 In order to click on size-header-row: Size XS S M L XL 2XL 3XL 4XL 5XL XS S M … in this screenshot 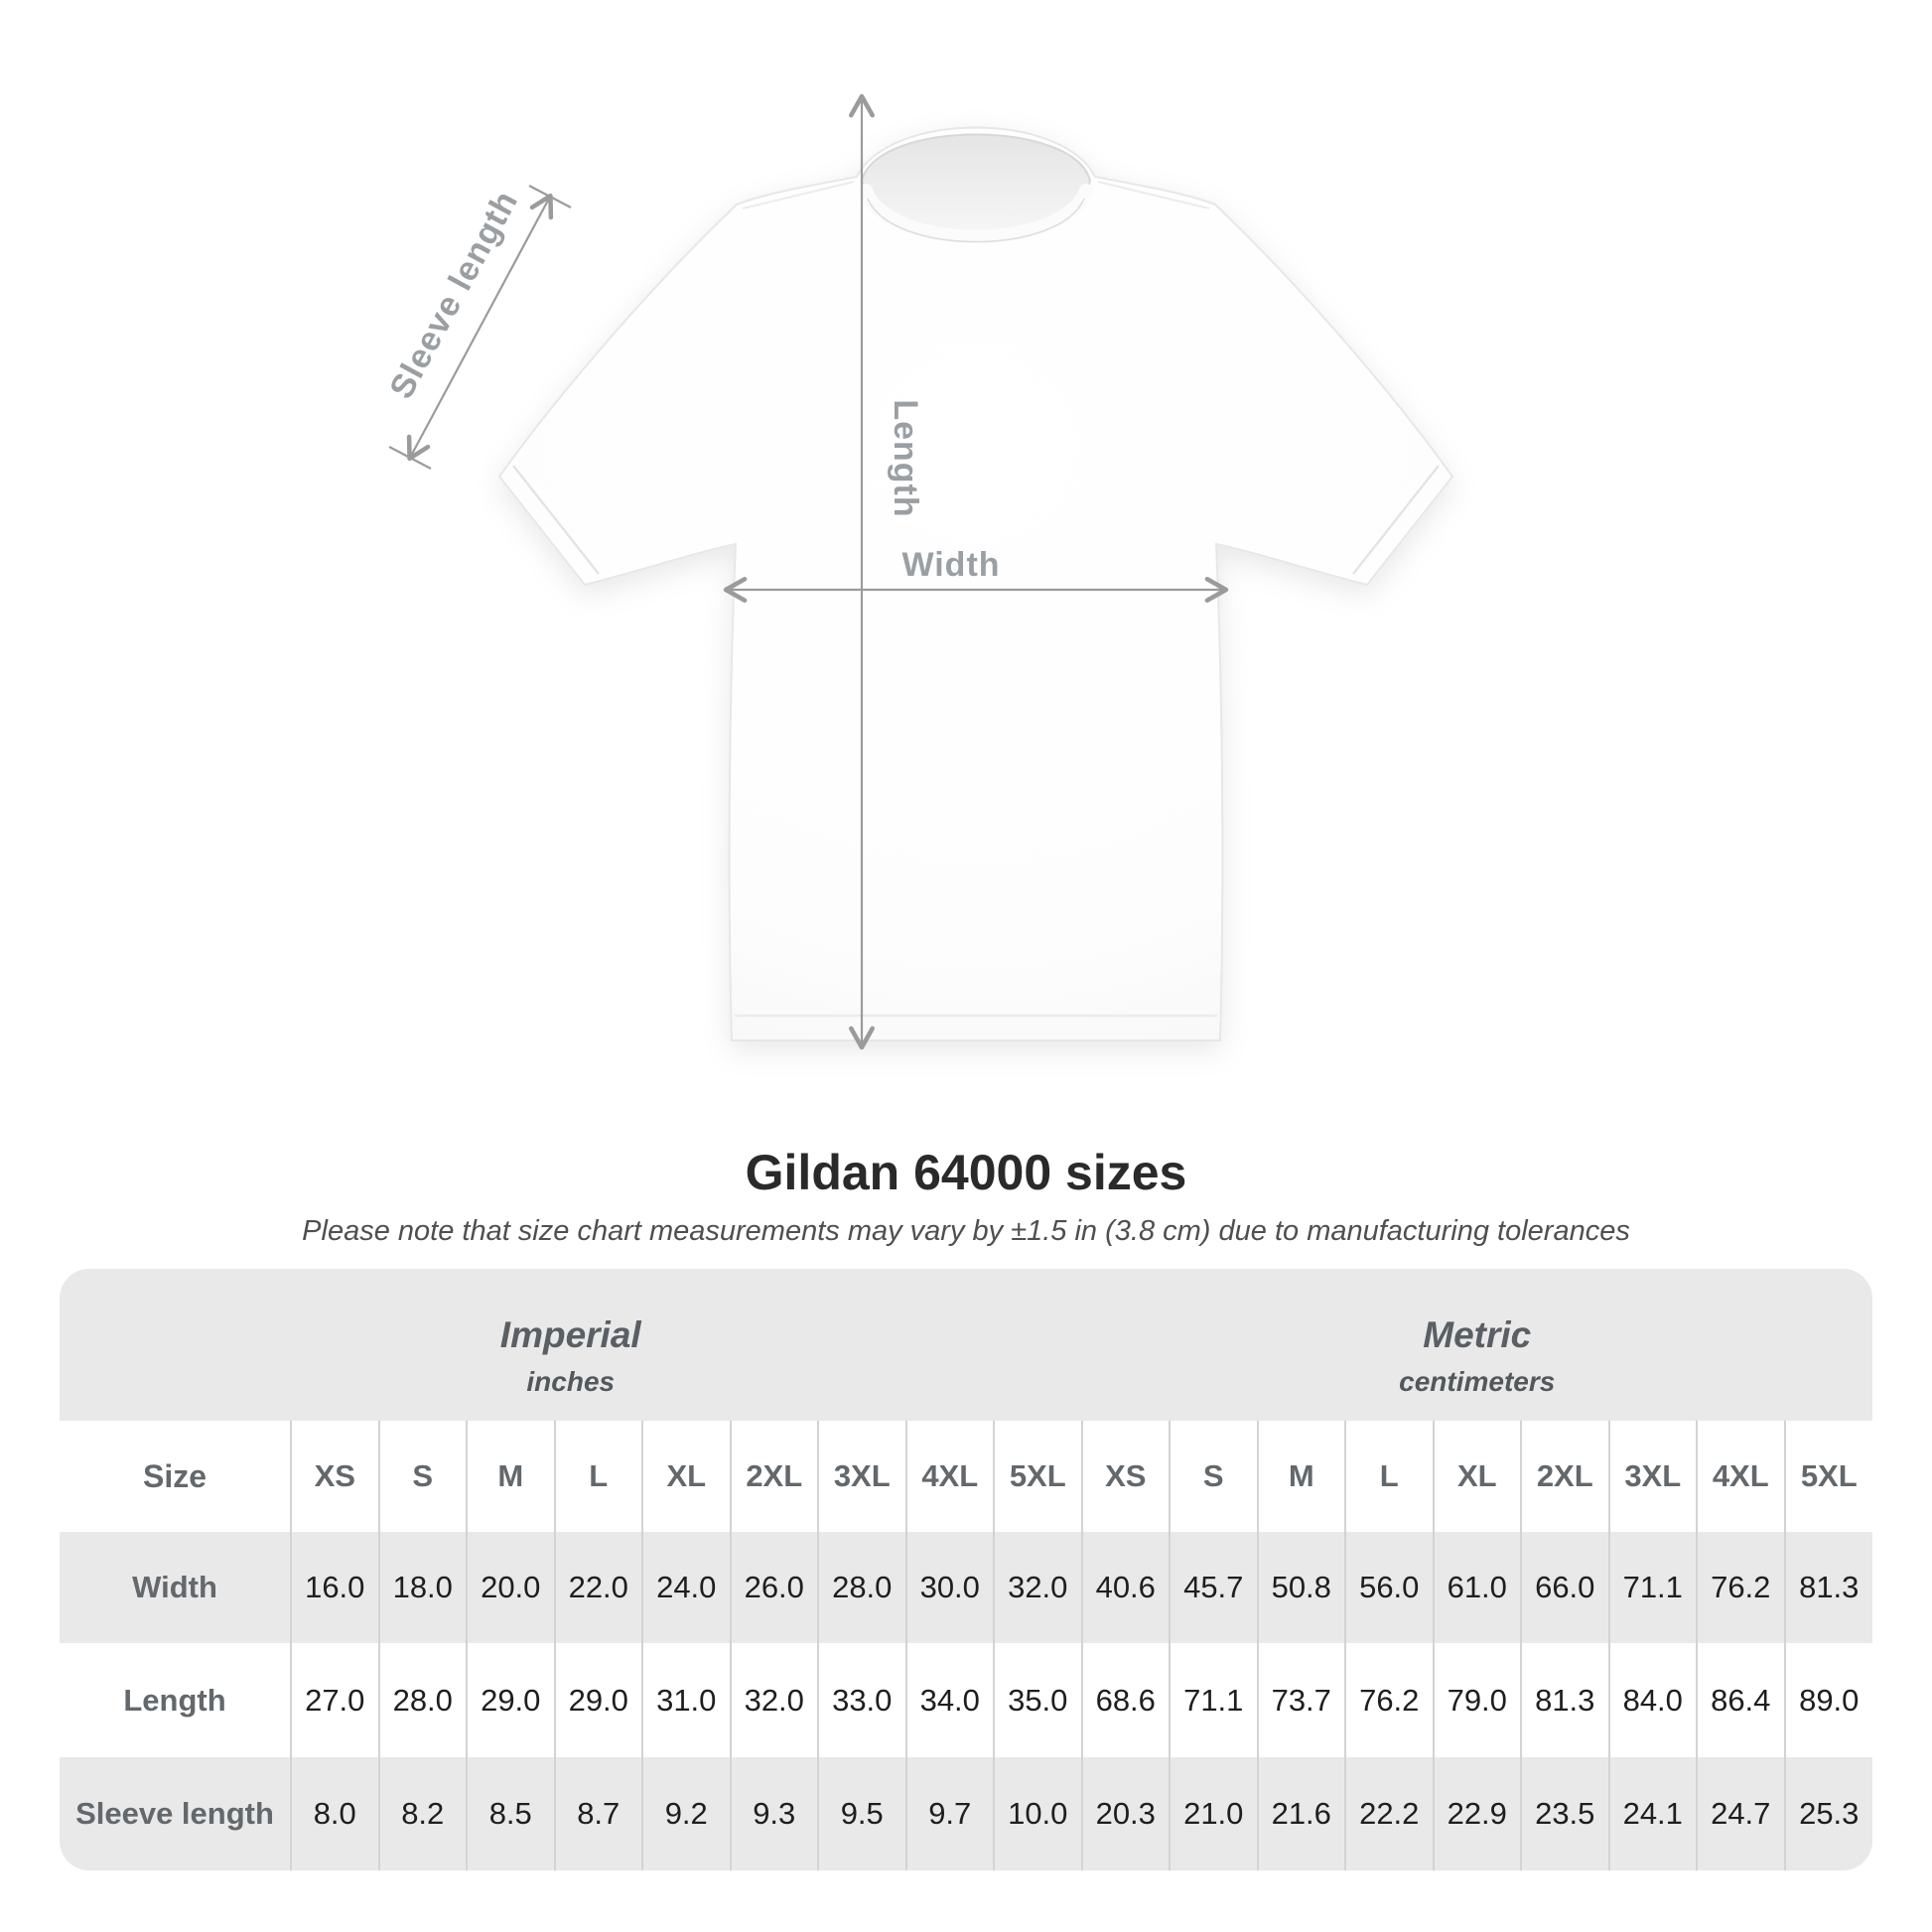, I will do `click(966, 1477)`.